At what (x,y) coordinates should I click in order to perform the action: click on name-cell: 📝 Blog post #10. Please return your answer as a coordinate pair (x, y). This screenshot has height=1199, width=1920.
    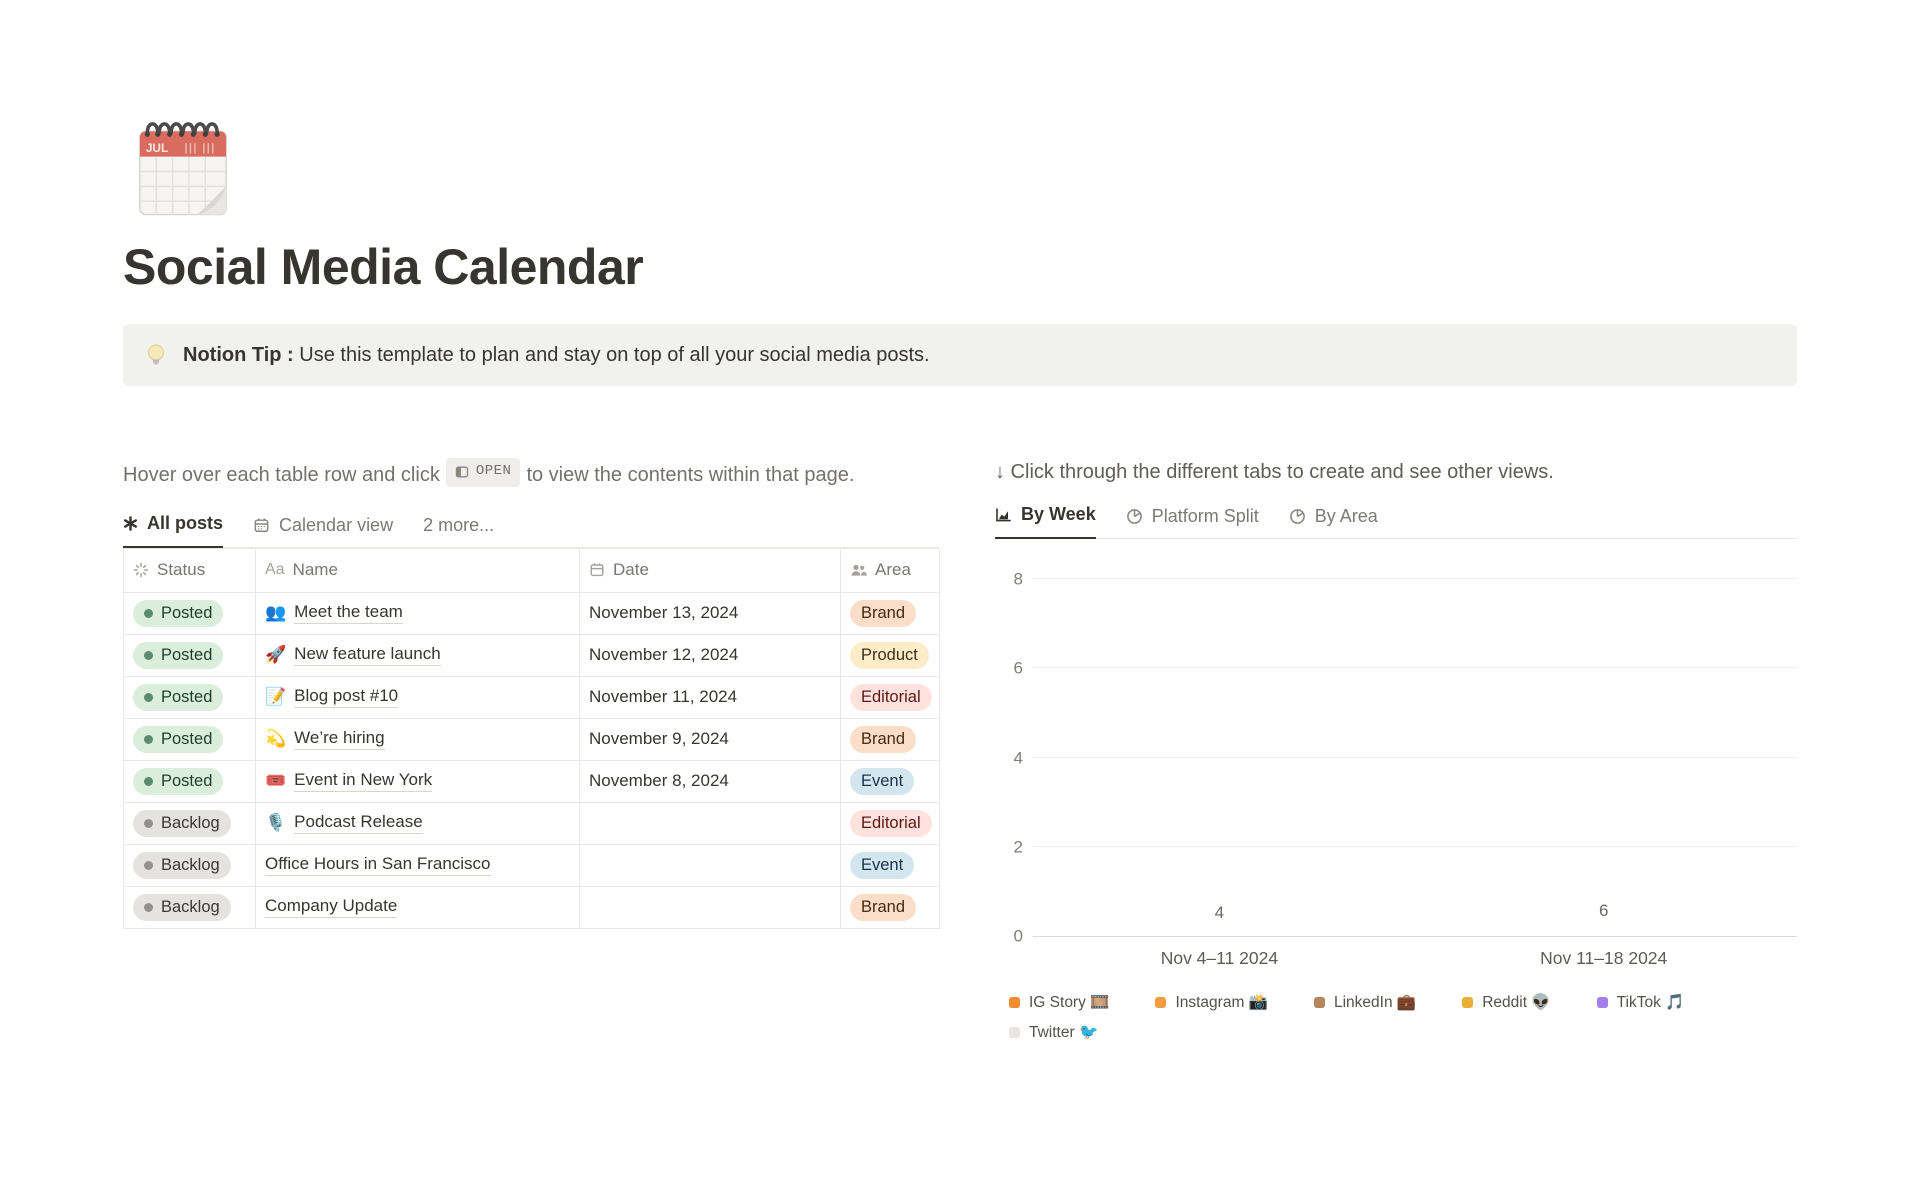
    Looking at the image, I should click on (418, 697).